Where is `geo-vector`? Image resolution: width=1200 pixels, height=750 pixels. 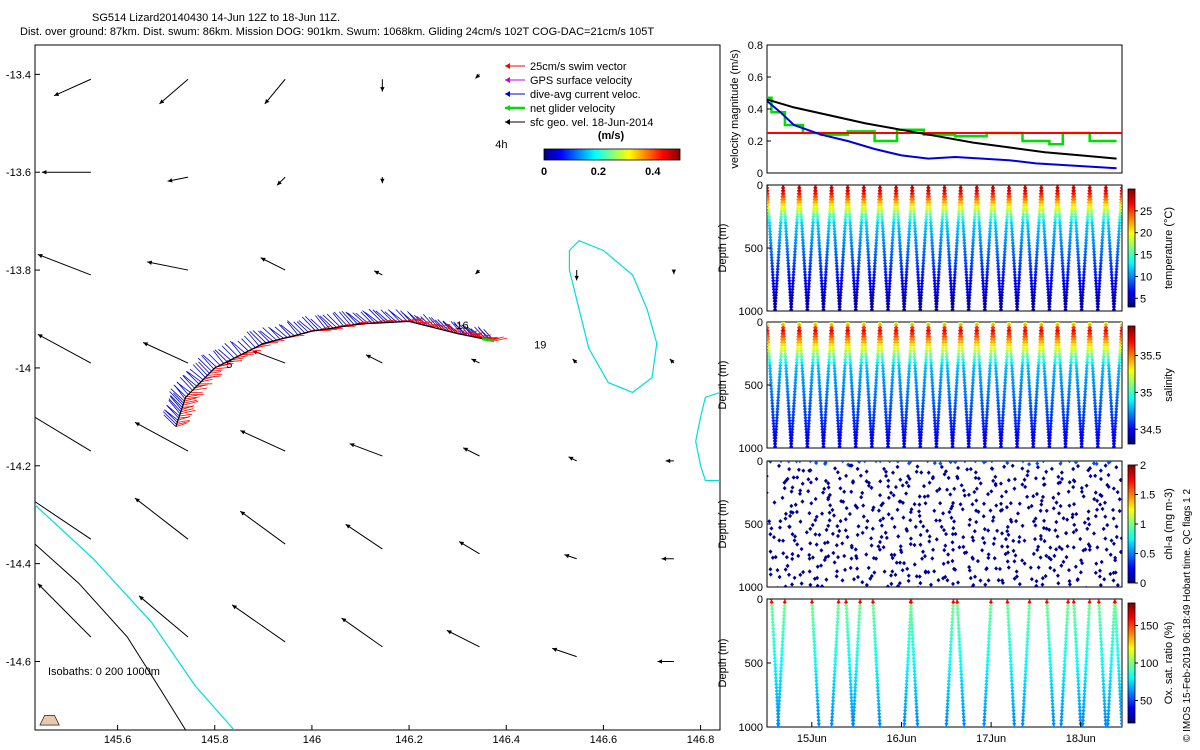 geo-vector is located at coordinates (273, 264).